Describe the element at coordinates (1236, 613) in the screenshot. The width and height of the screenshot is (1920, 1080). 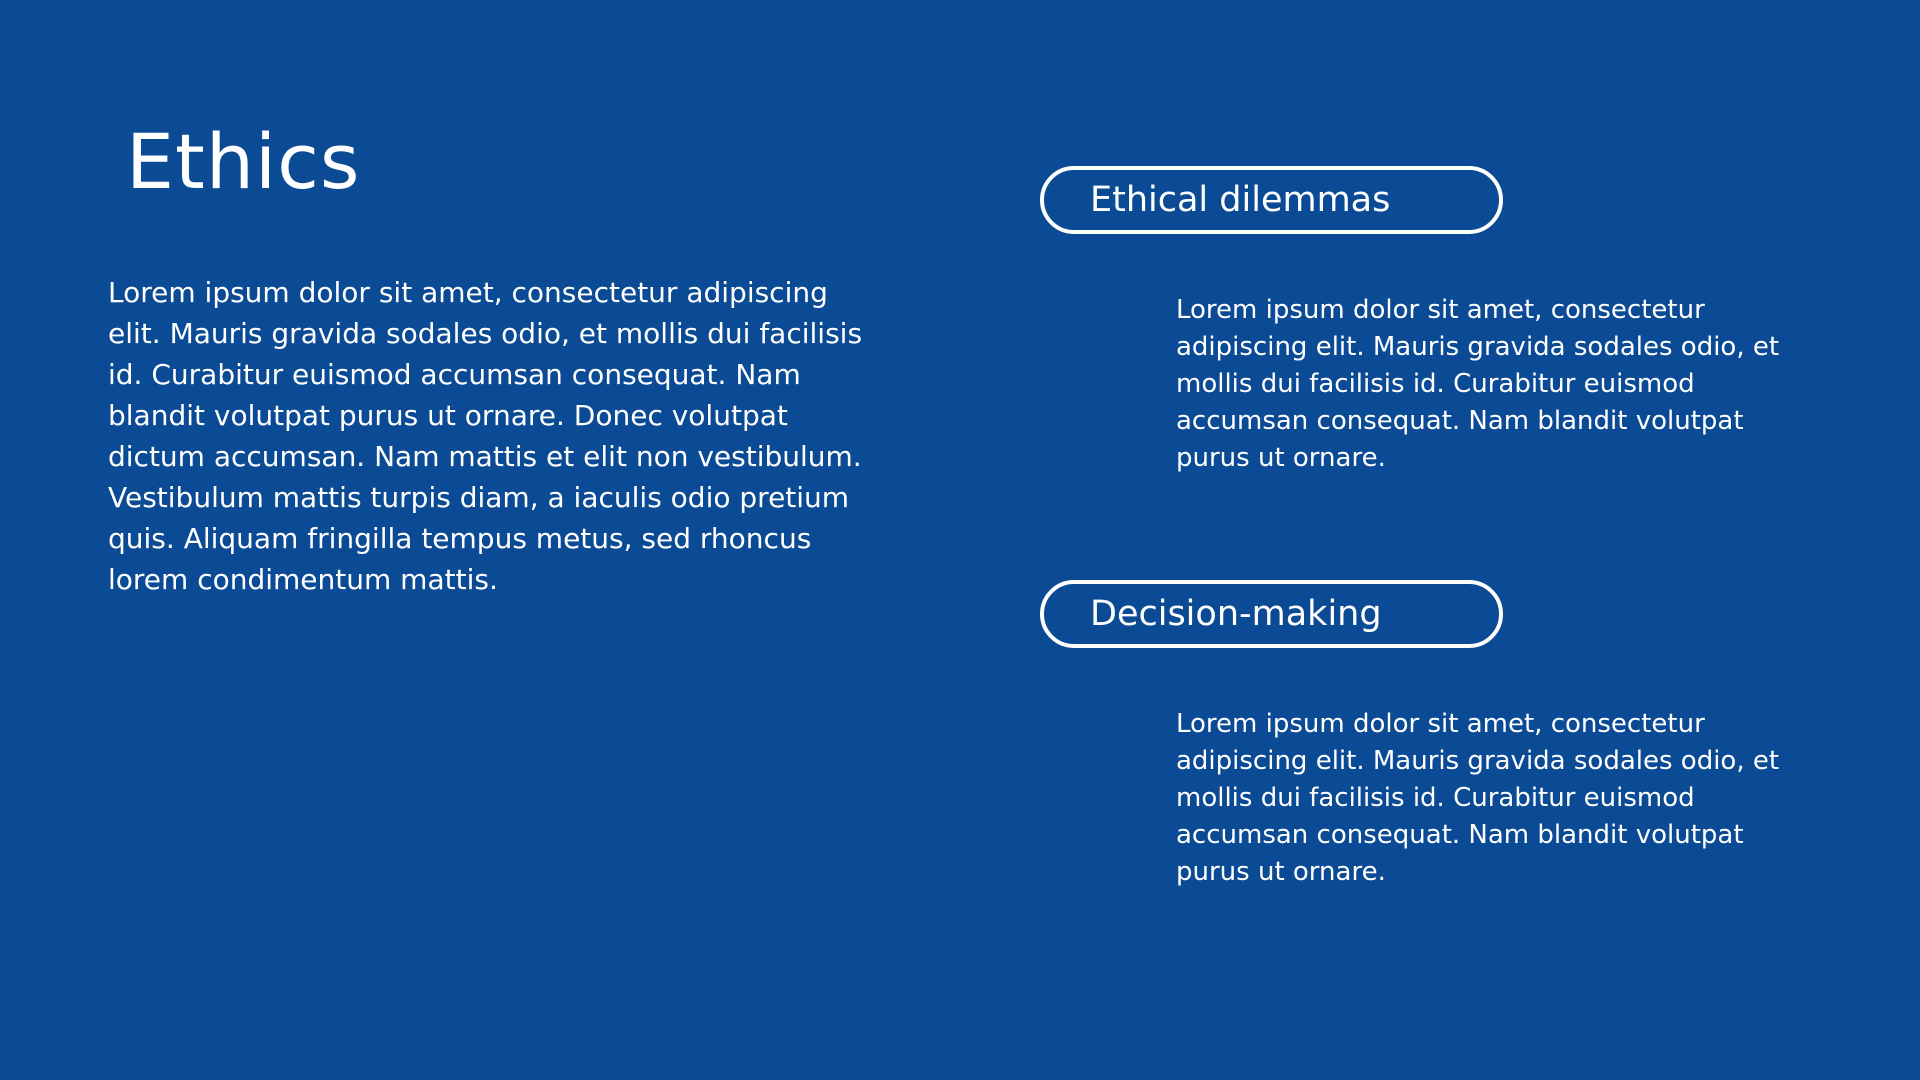
I see `section-heading-label: Decision-making` at that location.